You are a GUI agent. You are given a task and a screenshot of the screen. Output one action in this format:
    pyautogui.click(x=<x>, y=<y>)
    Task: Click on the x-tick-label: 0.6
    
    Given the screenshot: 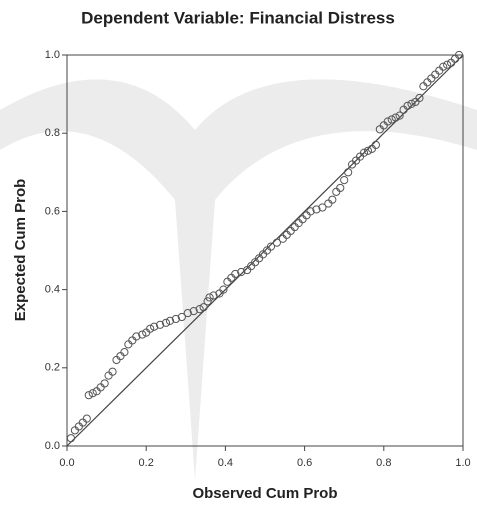 What is the action you would take?
    pyautogui.click(x=304, y=463)
    